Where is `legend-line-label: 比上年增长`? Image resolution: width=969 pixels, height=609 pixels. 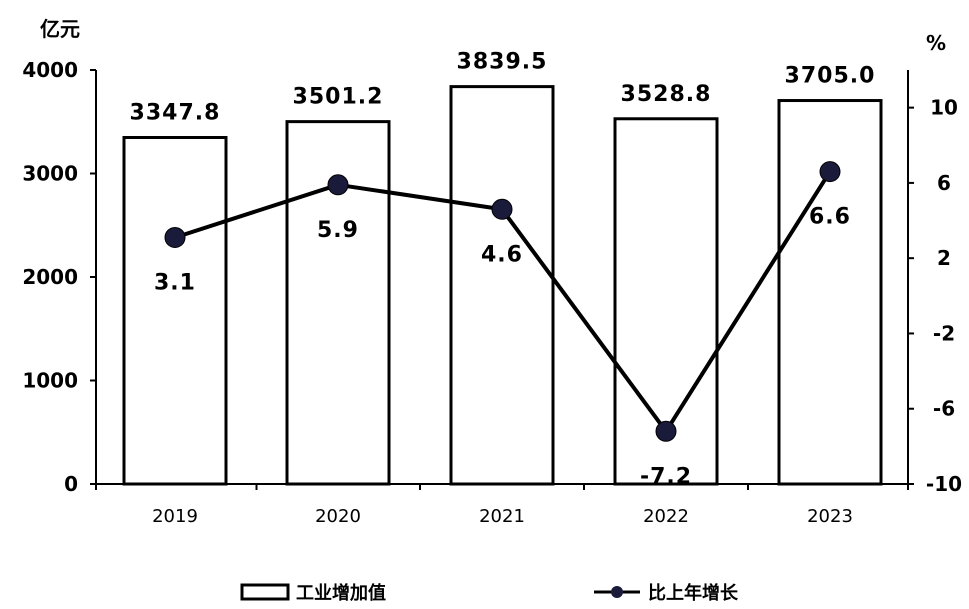 legend-line-label: 比上年增长 is located at coordinates (693, 593).